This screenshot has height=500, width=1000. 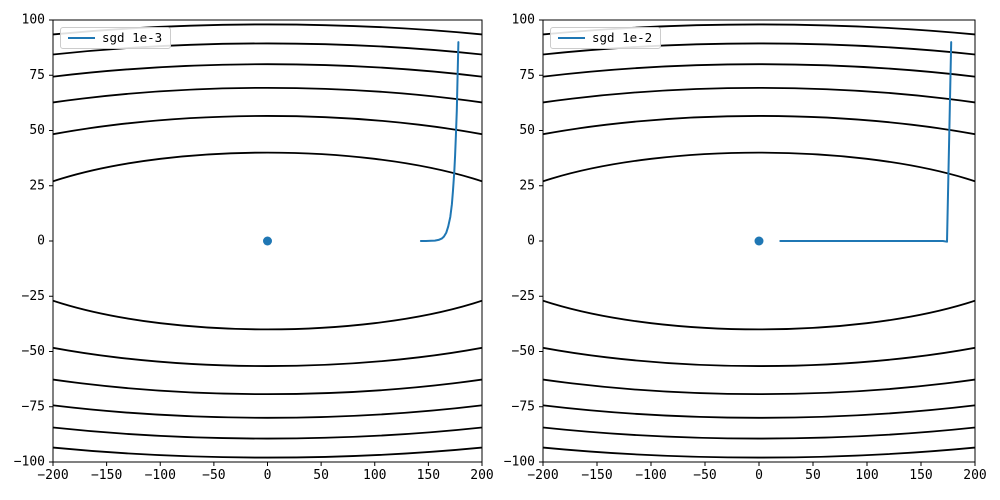 I want to click on legend-label: sgd 1e-3, so click(x=132, y=37).